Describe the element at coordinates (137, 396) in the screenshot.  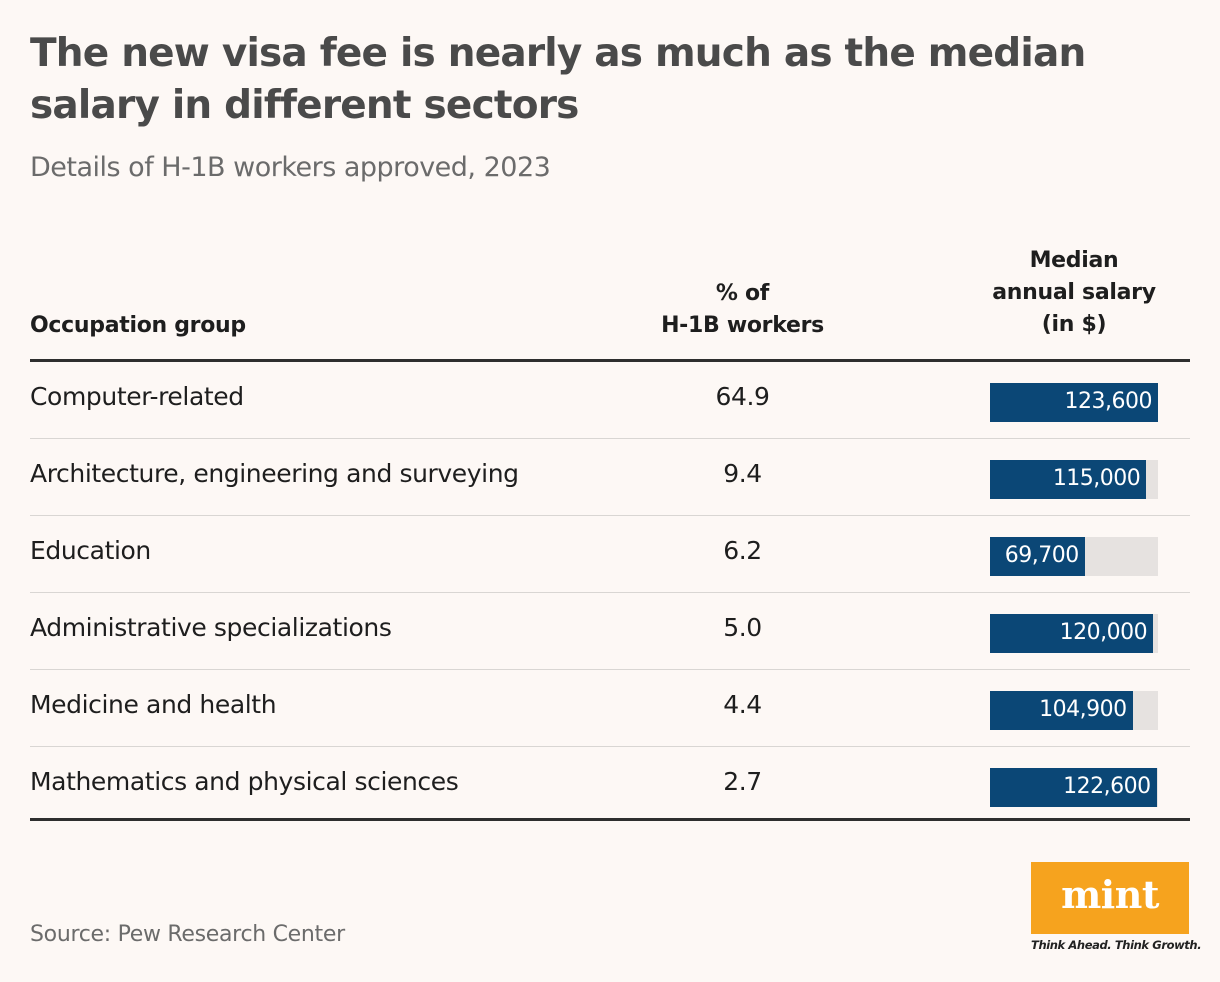
I see `occupation-label: Computer-related` at that location.